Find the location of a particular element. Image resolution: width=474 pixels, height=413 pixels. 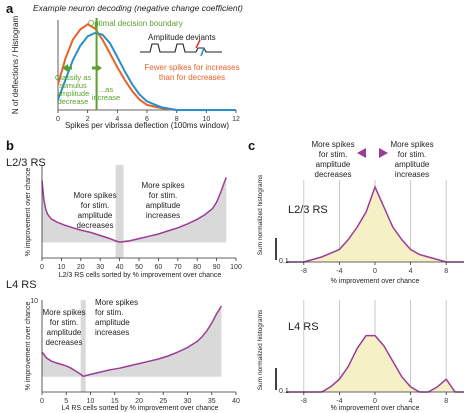

panel-b-bottom-x-tick-label: 15 is located at coordinates (115, 401).